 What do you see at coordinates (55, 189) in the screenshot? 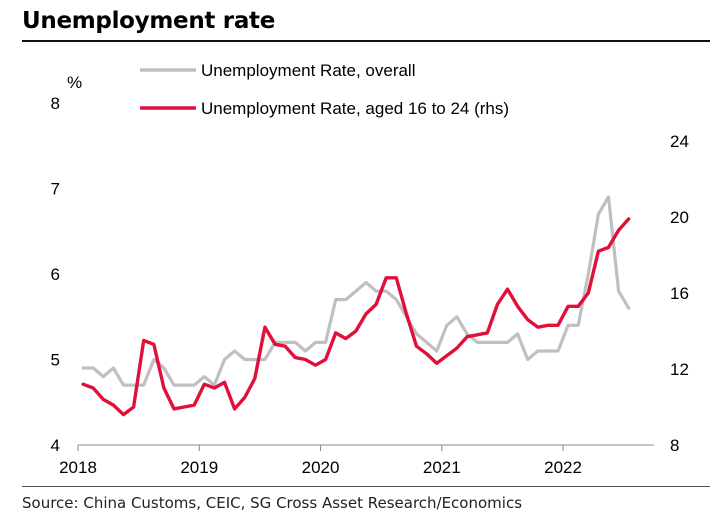
I see `left-tick-label: 7` at bounding box center [55, 189].